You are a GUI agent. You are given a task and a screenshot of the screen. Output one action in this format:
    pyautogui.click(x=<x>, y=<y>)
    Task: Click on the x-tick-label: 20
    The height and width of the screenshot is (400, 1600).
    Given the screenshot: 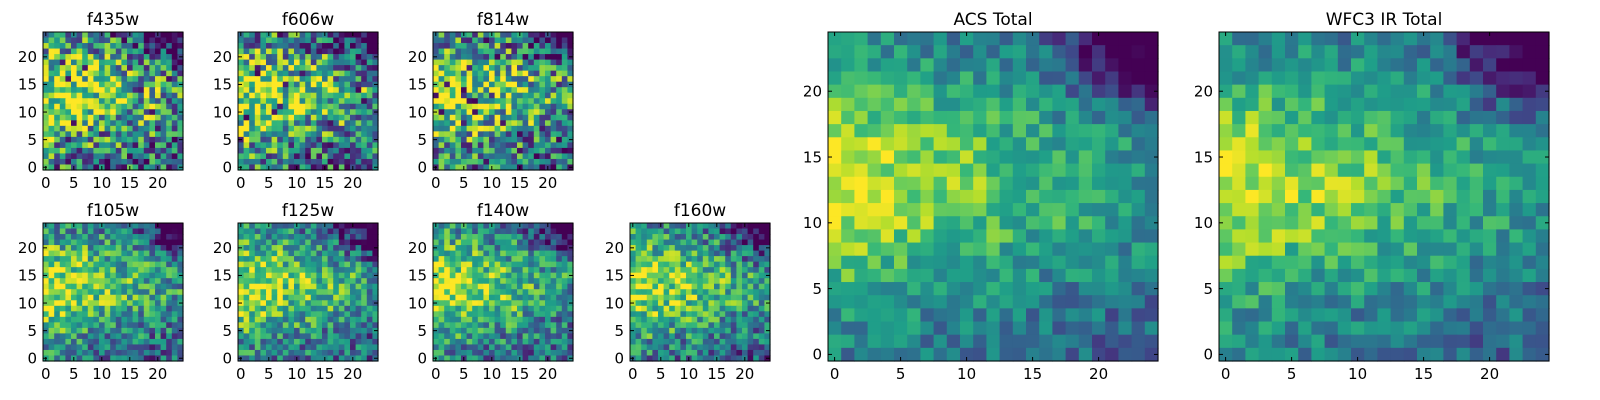 What is the action you would take?
    pyautogui.click(x=157, y=183)
    